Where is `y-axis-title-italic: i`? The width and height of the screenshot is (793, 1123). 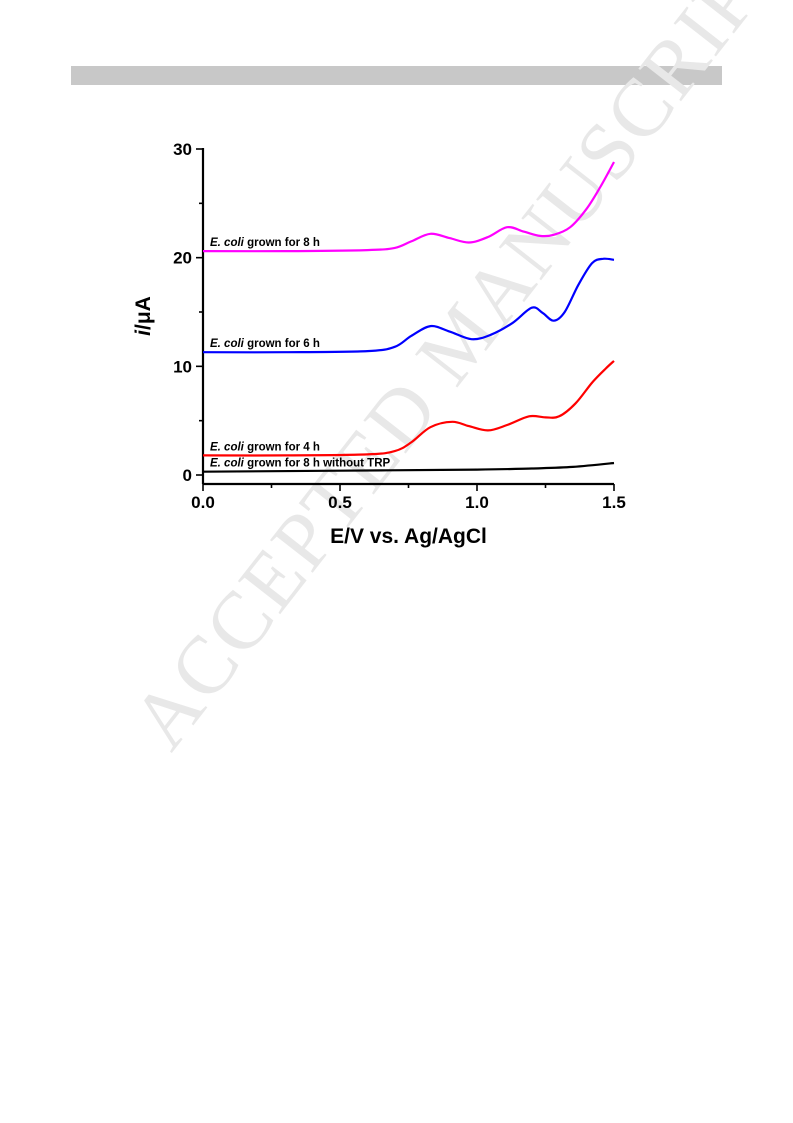
y-axis-title-italic: i is located at coordinates (143, 332).